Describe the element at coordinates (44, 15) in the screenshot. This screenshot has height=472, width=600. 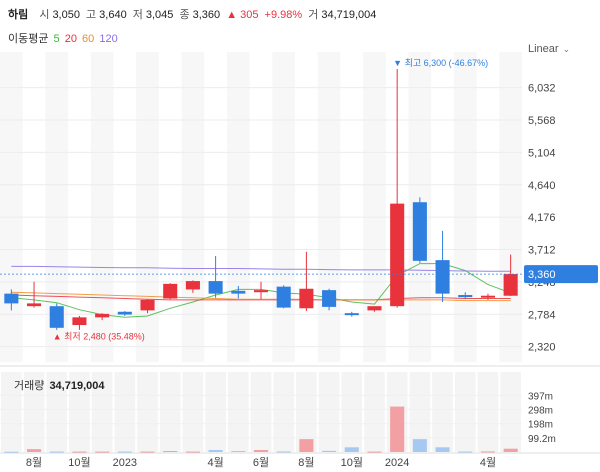
I see `open-label: 시` at that location.